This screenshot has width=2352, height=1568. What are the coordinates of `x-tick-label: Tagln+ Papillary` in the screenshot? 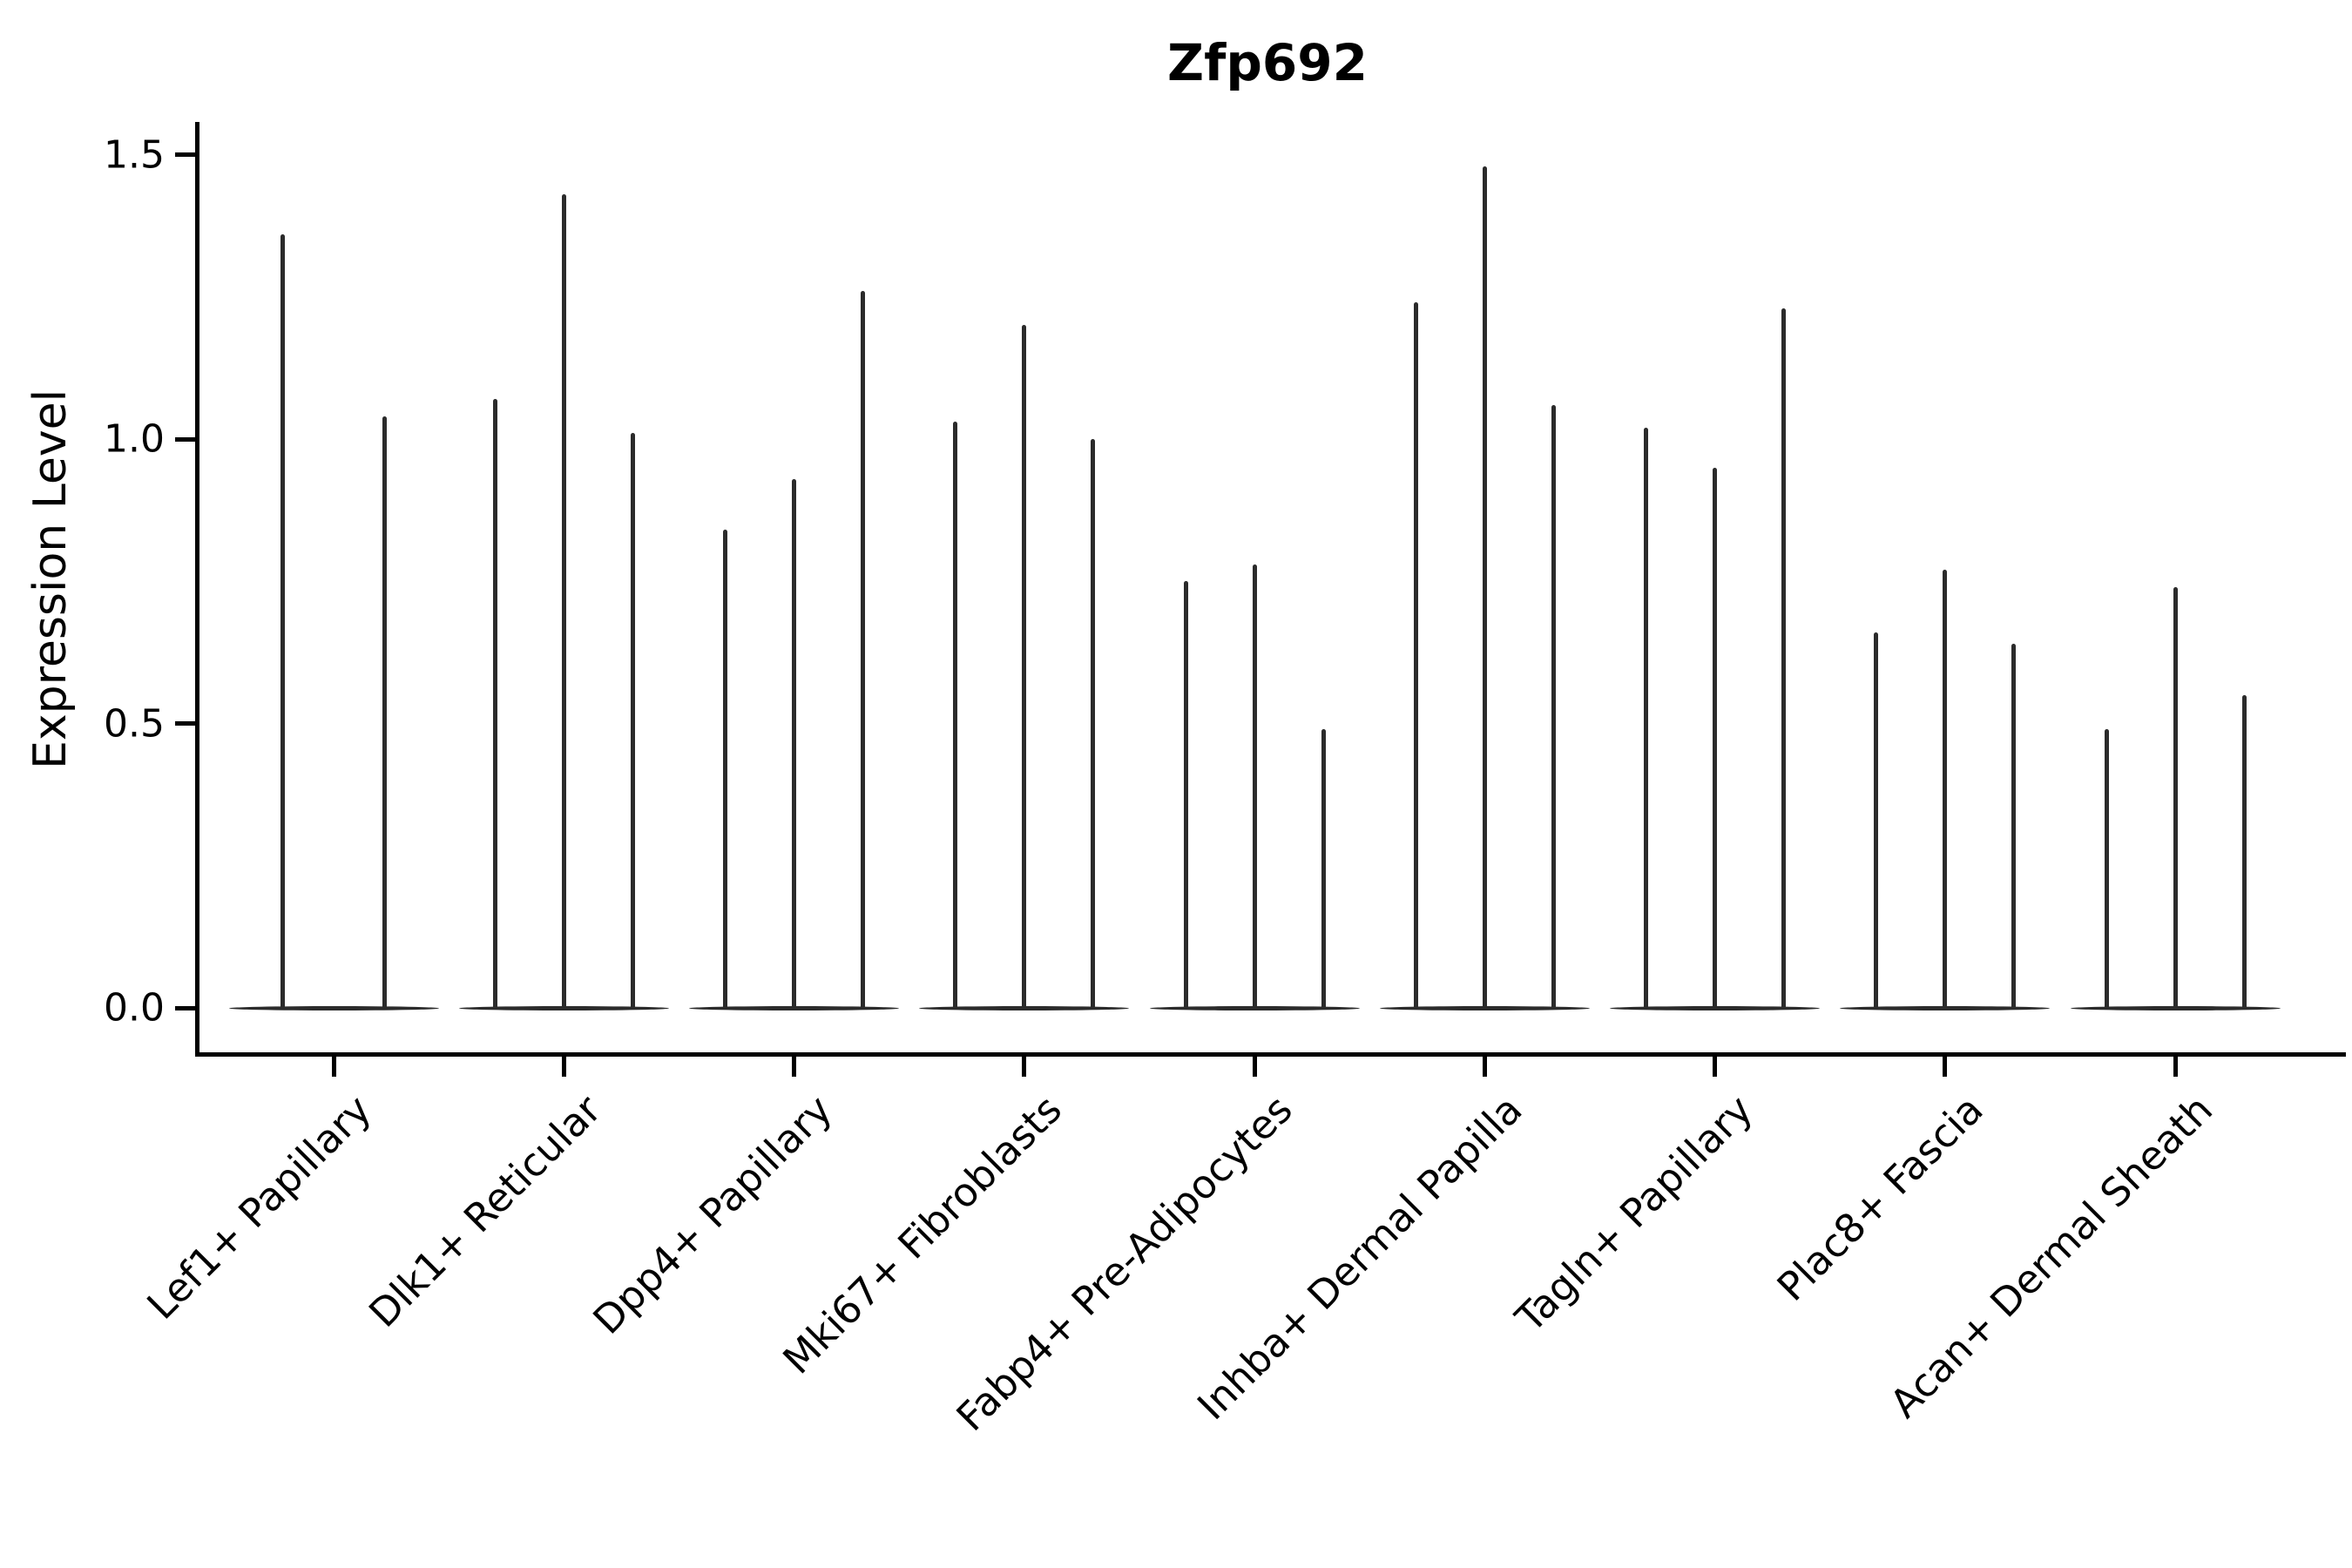 It's located at (1634, 1214).